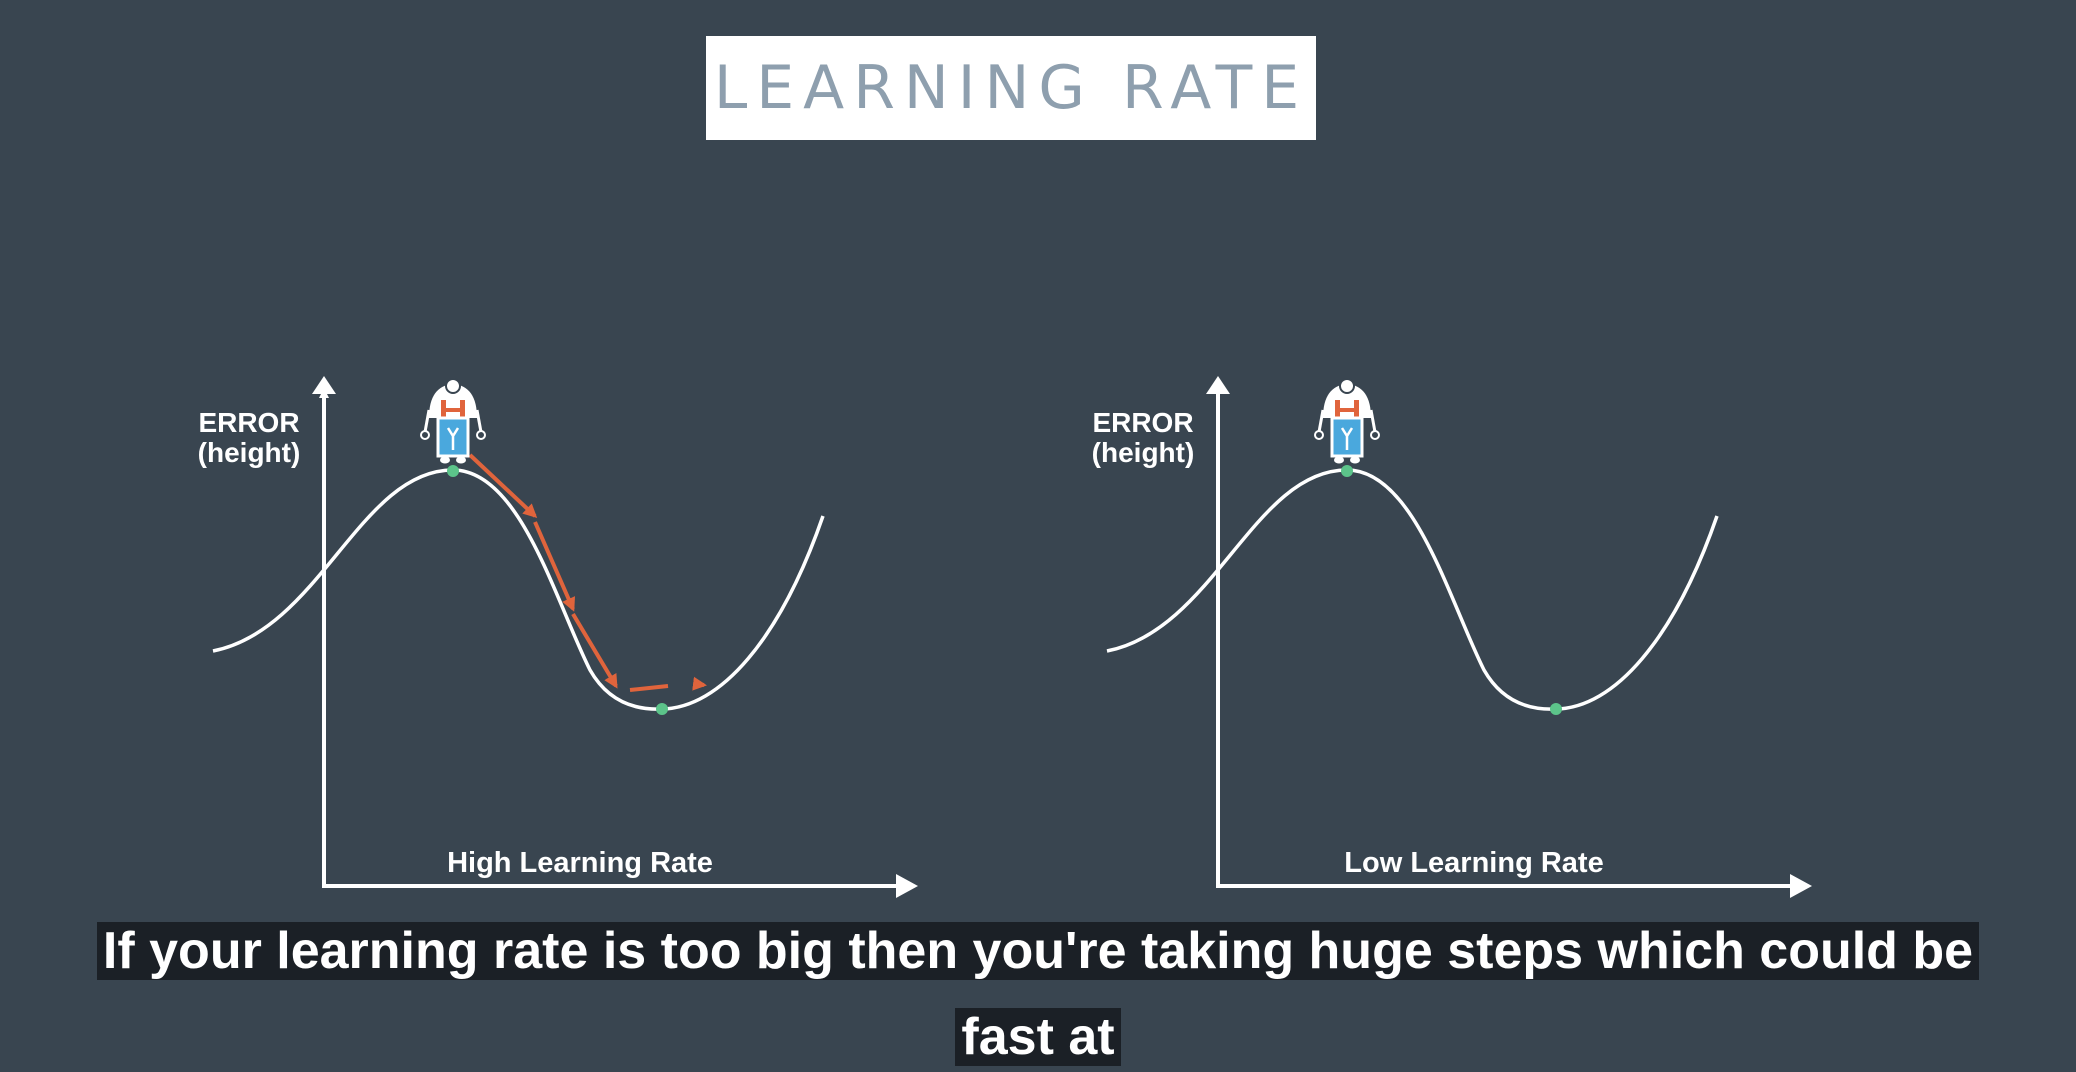  I want to click on left-error-curve, so click(518, 589).